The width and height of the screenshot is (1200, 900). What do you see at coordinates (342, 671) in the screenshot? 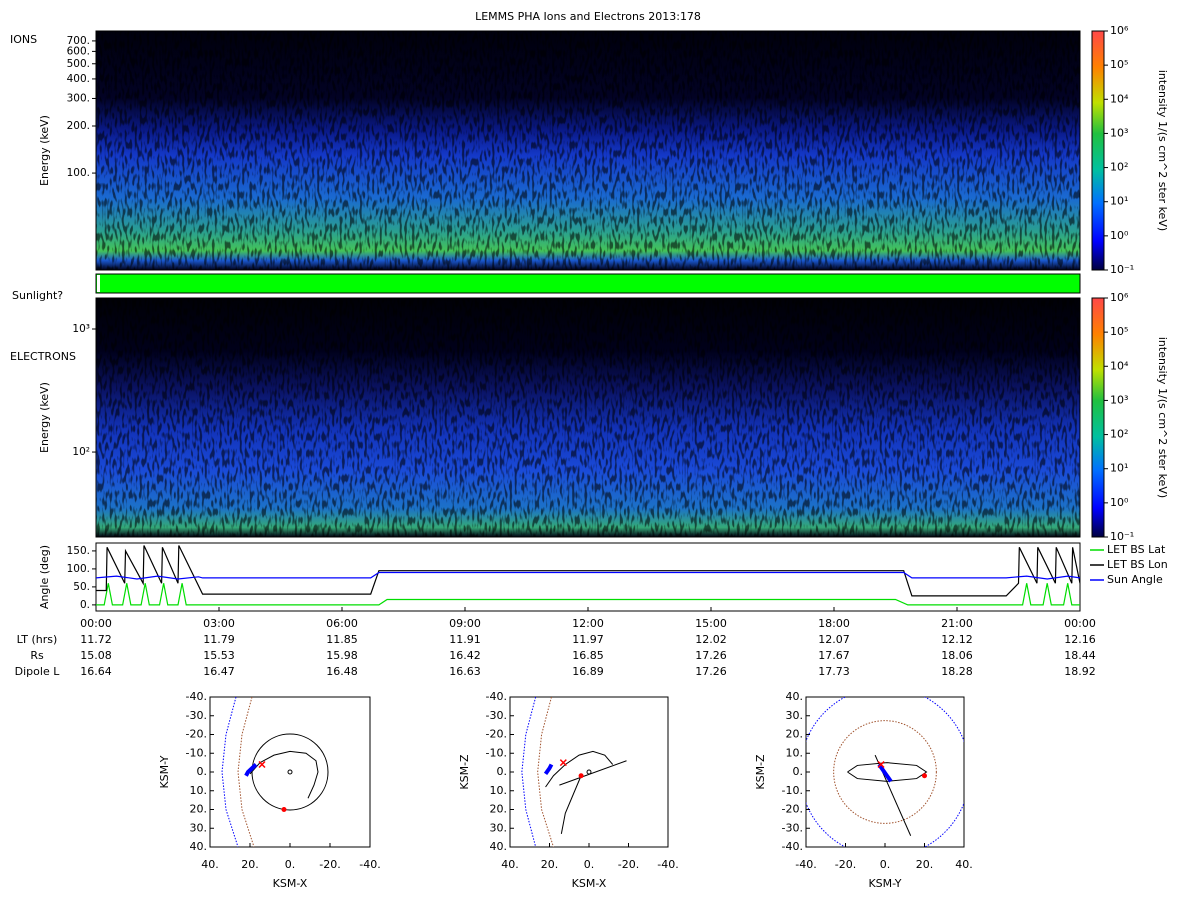
I see `ephemeris-value: 16.48` at bounding box center [342, 671].